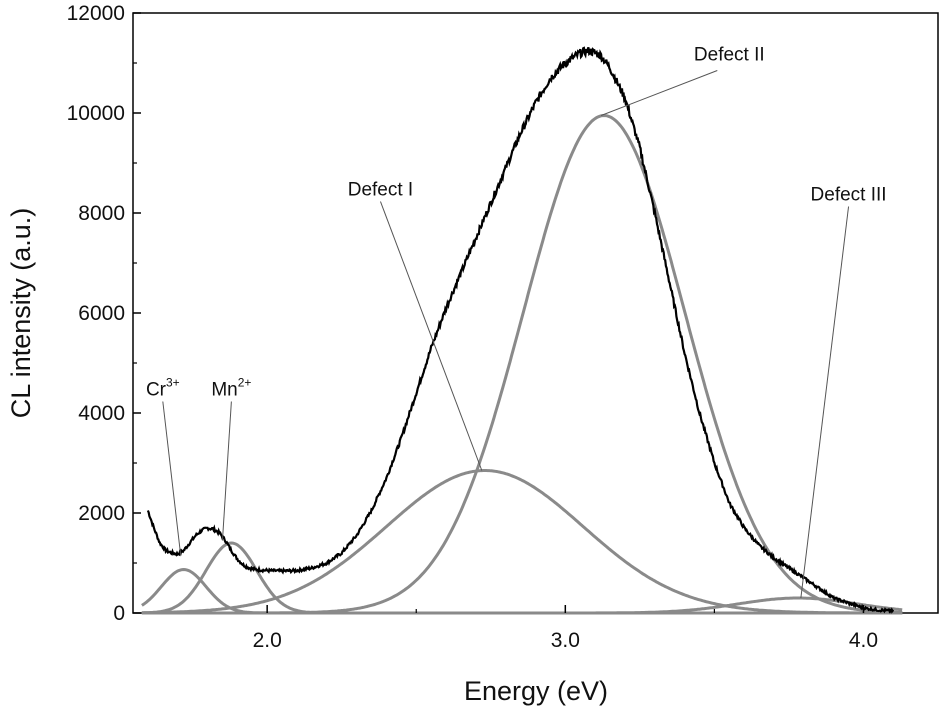  I want to click on x-tick-label-1: 3.0, so click(565, 640).